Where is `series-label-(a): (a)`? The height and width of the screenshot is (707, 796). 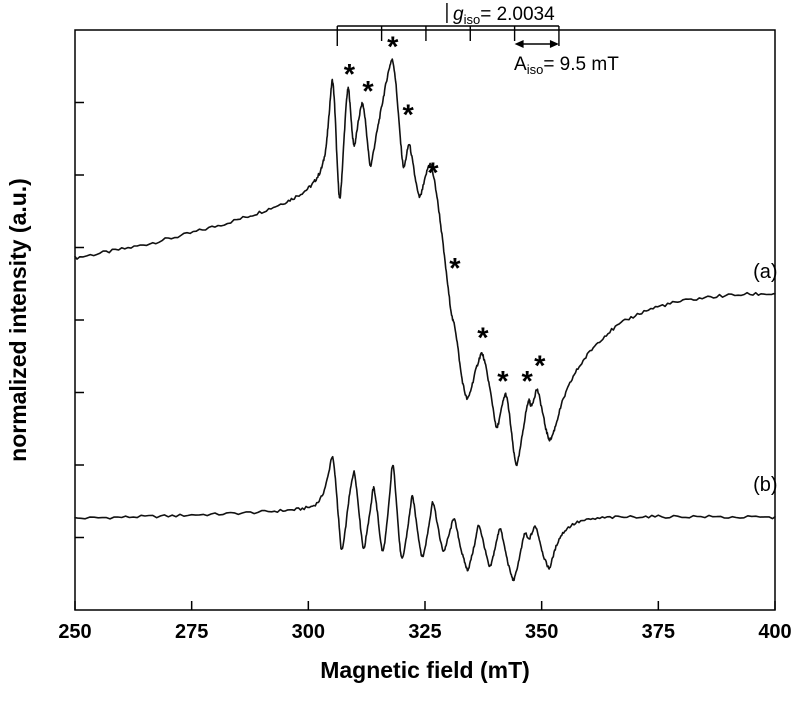
series-label-(a): (a) is located at coordinates (765, 272).